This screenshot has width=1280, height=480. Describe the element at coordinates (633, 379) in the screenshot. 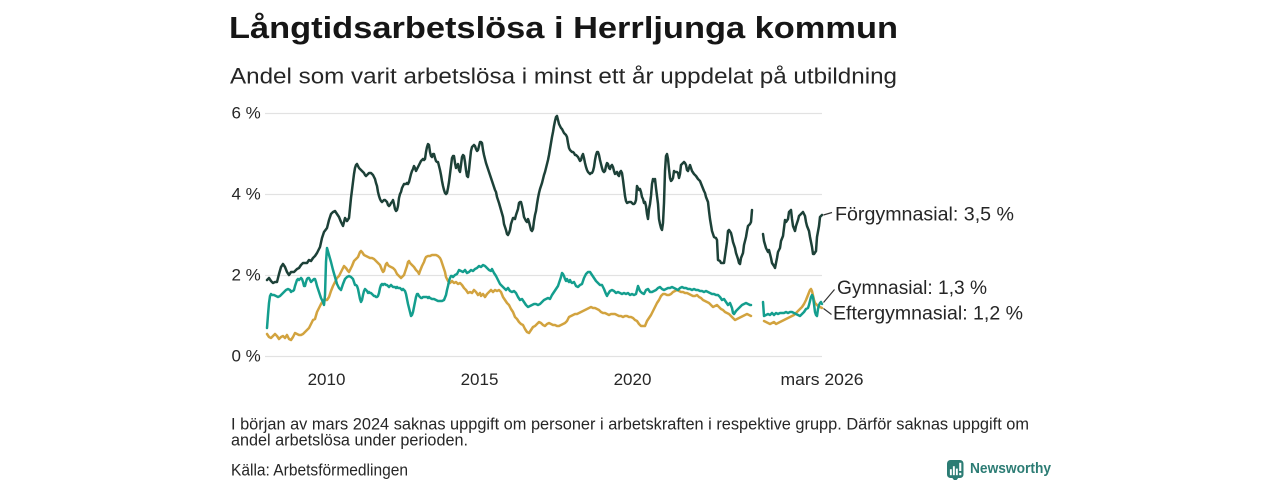

I see `svg-text: 2020` at that location.